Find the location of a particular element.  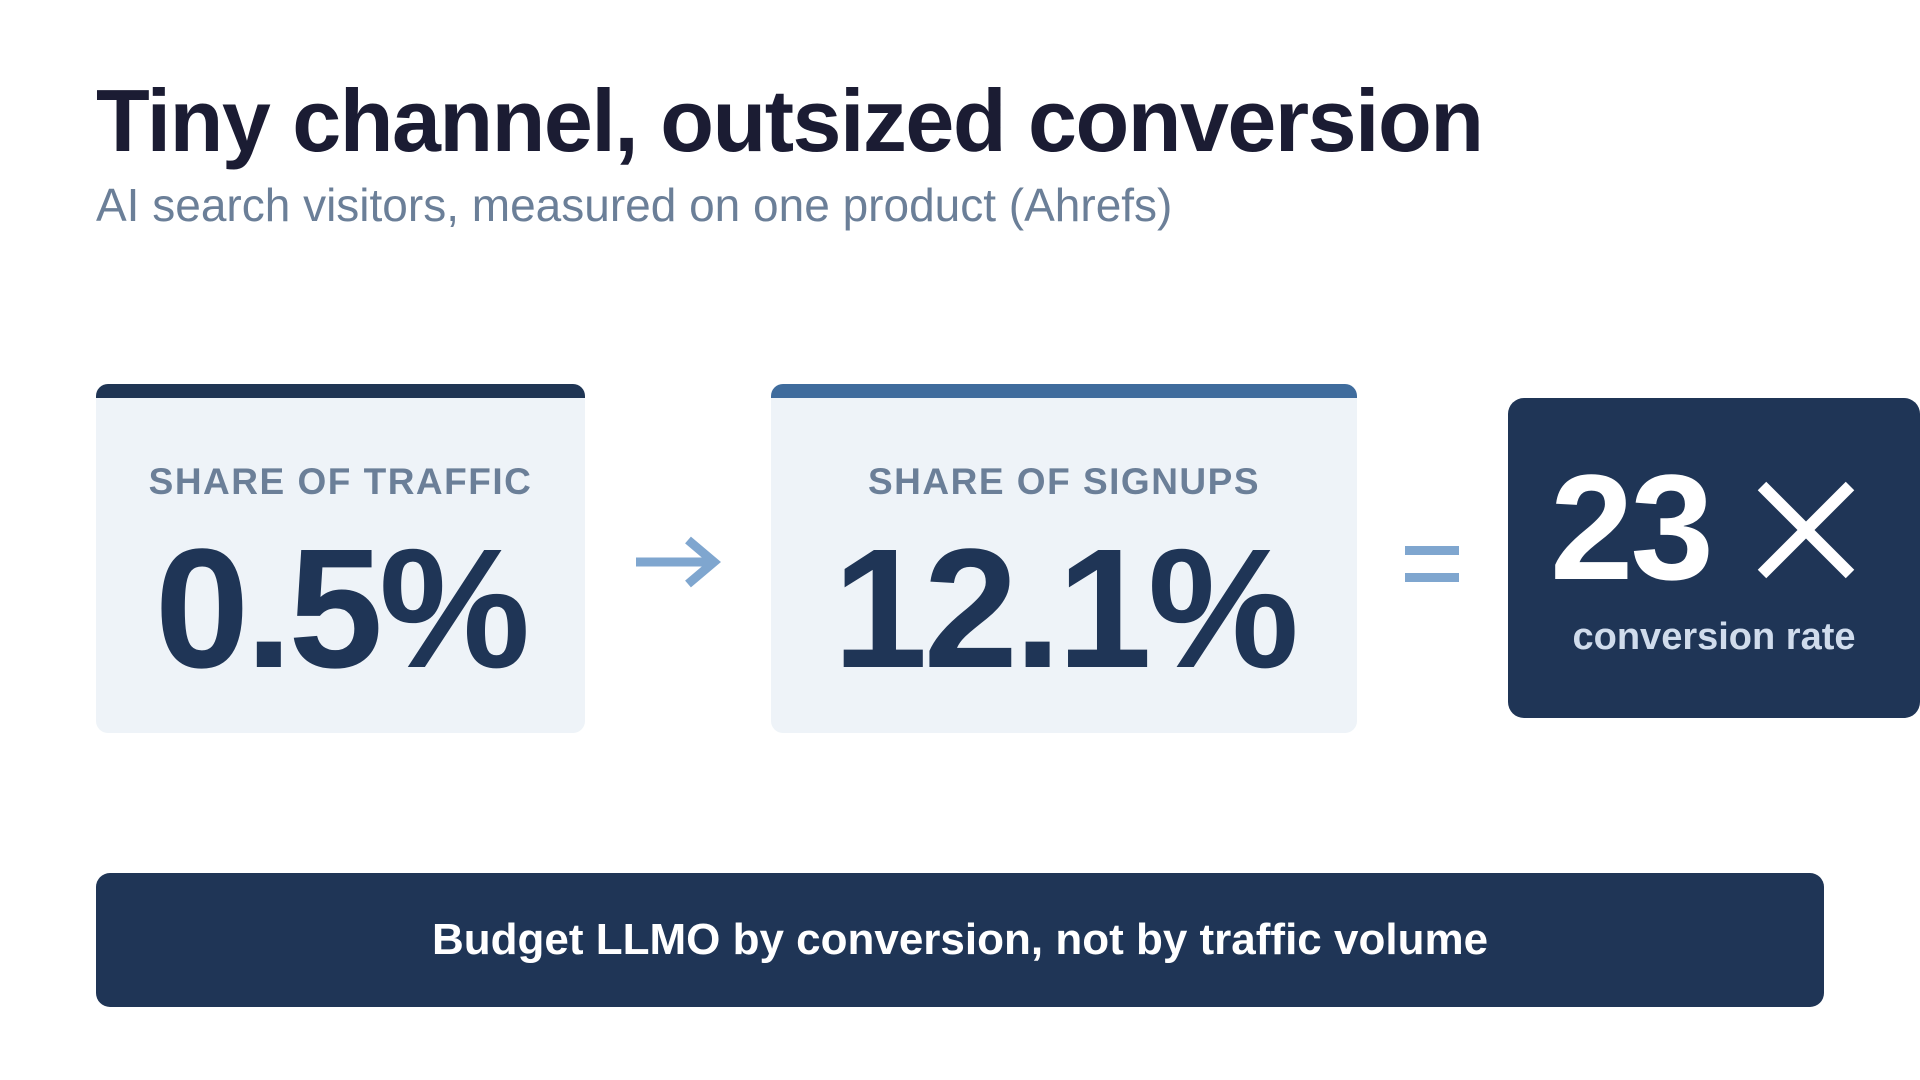

traffic-share-card: SHARE OF TRAFFIC 0.5% is located at coordinates (340, 558).